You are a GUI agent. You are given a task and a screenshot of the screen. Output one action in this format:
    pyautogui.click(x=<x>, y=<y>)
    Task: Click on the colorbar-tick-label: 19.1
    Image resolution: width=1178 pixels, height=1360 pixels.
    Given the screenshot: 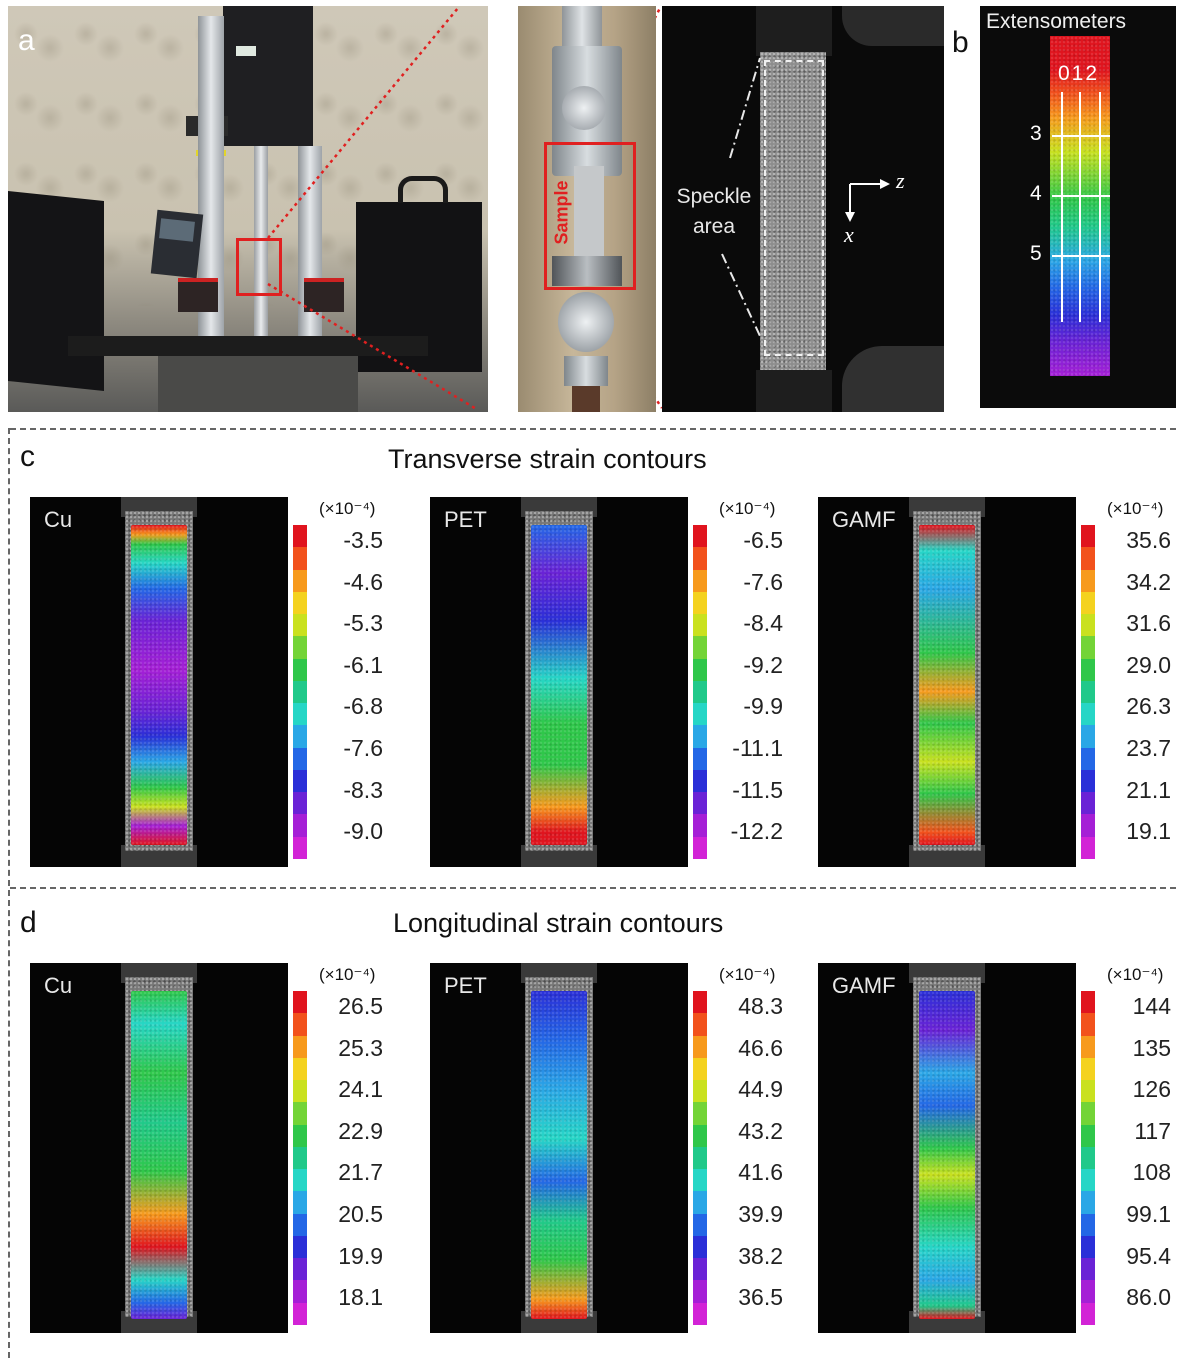 What is the action you would take?
    pyautogui.click(x=1148, y=831)
    